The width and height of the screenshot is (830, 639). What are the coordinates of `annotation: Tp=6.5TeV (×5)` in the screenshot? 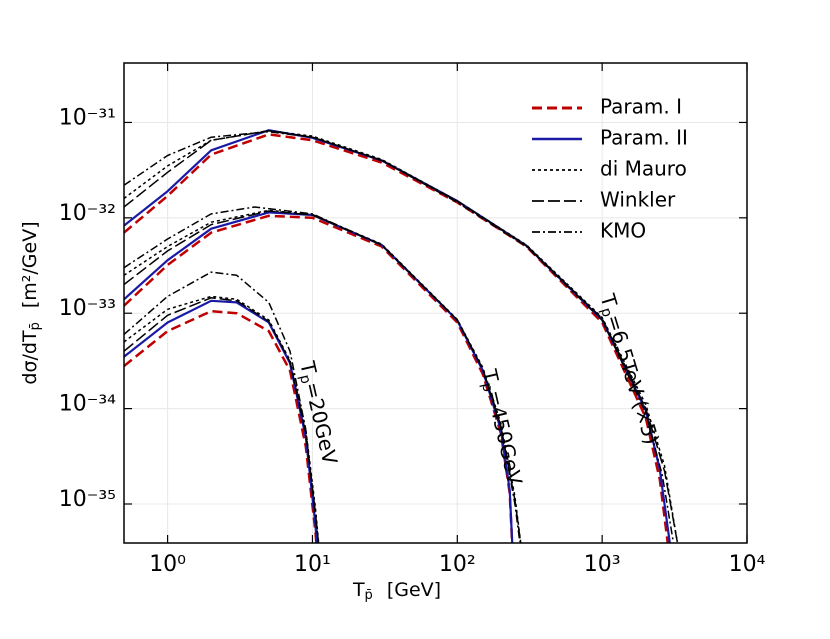 It's located at (628, 369).